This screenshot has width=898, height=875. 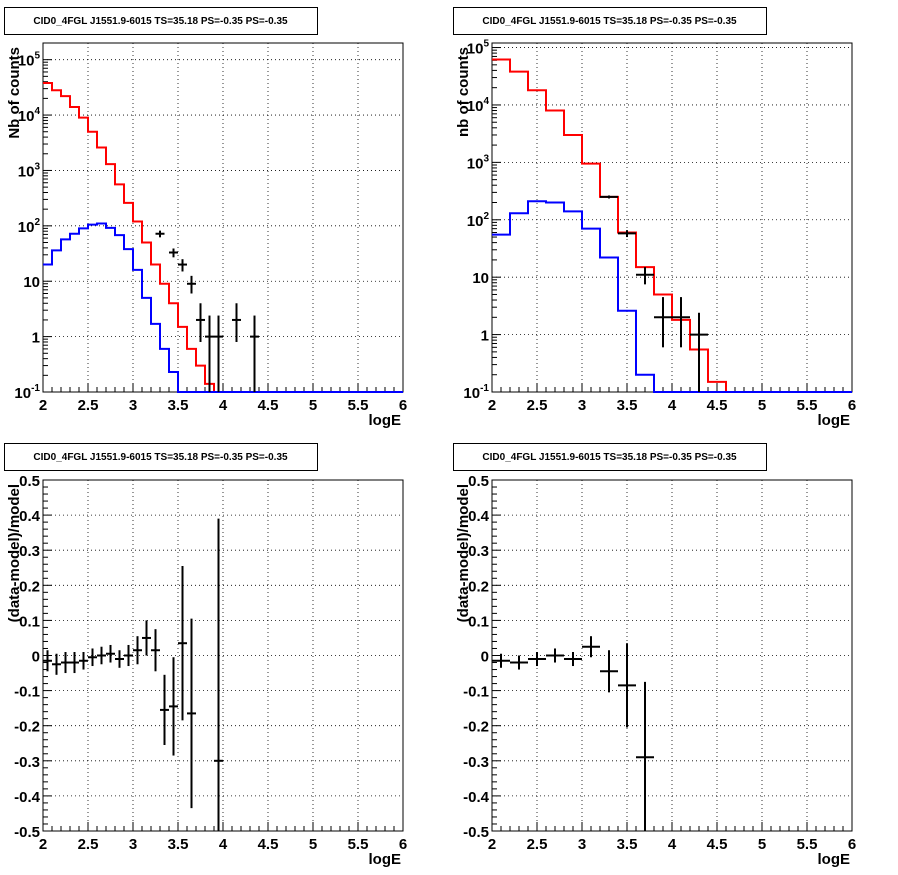 I want to click on y-tick-label: 10, so click(x=480, y=278).